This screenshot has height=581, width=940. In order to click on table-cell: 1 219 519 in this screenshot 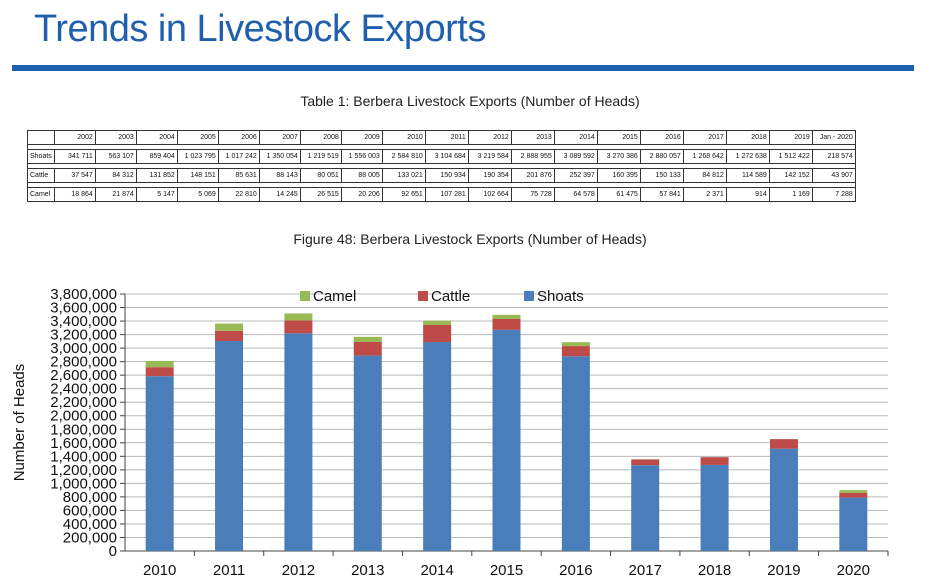, I will do `click(320, 156)`.